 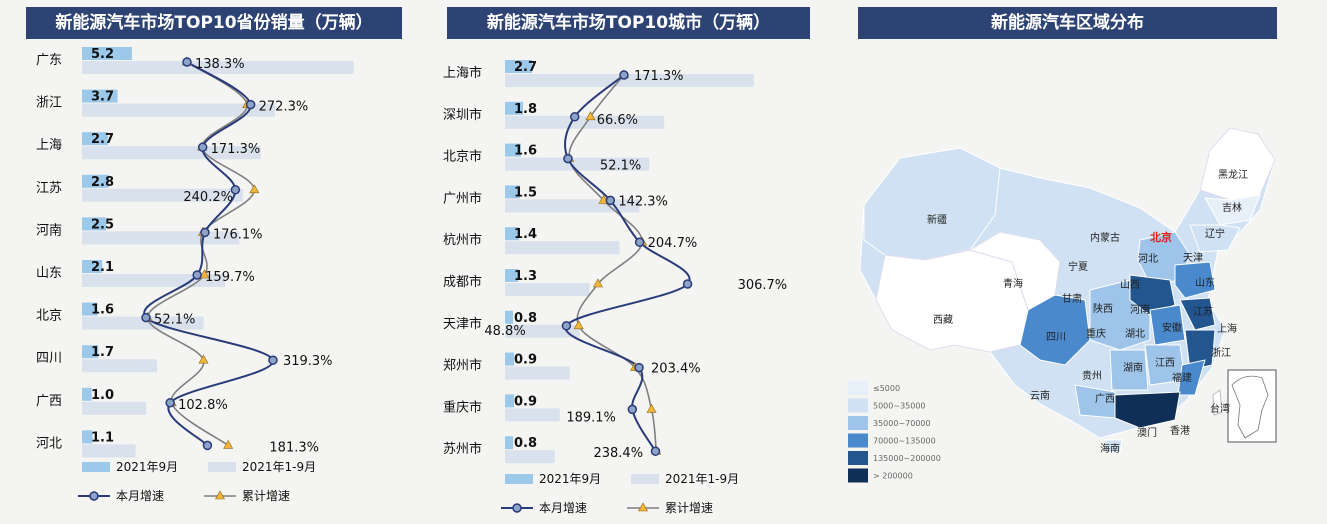 What do you see at coordinates (525, 234) in the screenshot?
I see `bar-month-value: 1.4` at bounding box center [525, 234].